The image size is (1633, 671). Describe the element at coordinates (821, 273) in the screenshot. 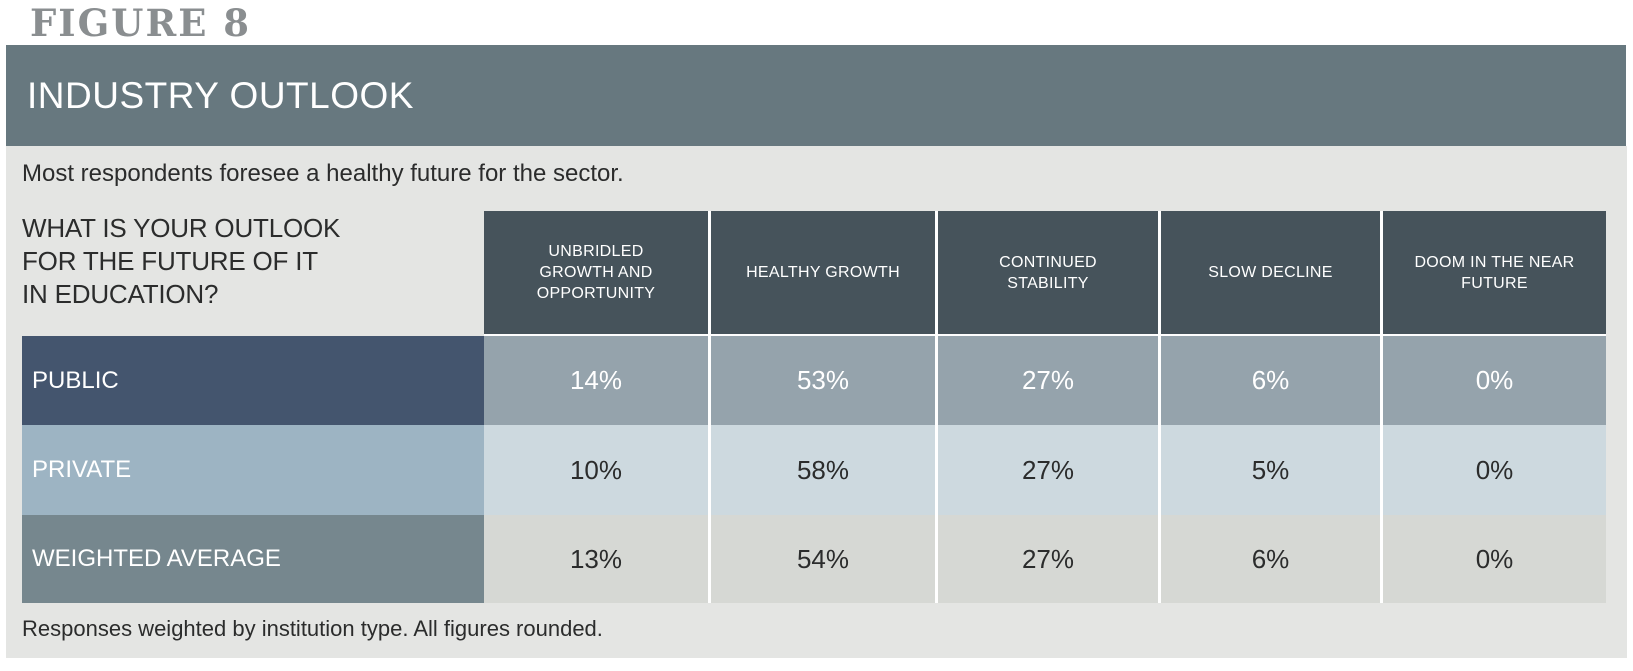

I see `header-cell-healthy-growth: HEALTHY GROWTH` at that location.